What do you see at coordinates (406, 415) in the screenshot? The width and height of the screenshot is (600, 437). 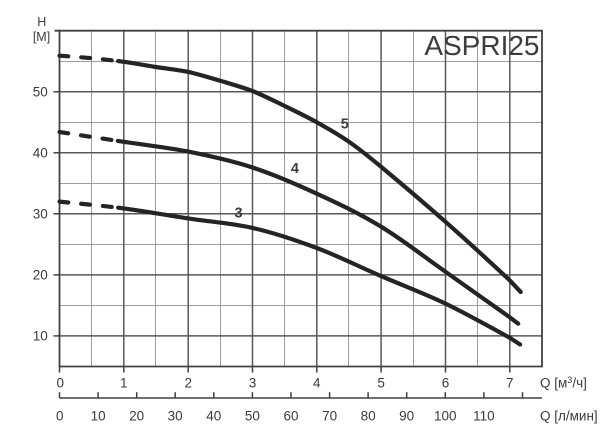 I see `svg-text: 90` at bounding box center [406, 415].